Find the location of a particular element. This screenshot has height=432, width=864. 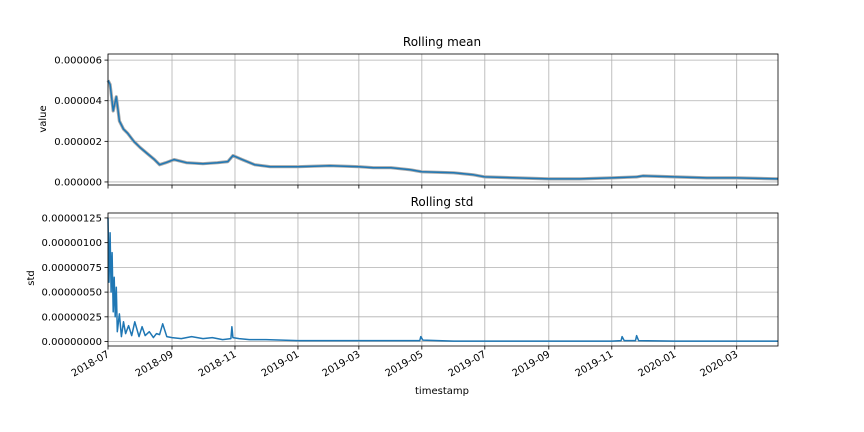

x-tick-label: 2019-09 is located at coordinates (532, 364).